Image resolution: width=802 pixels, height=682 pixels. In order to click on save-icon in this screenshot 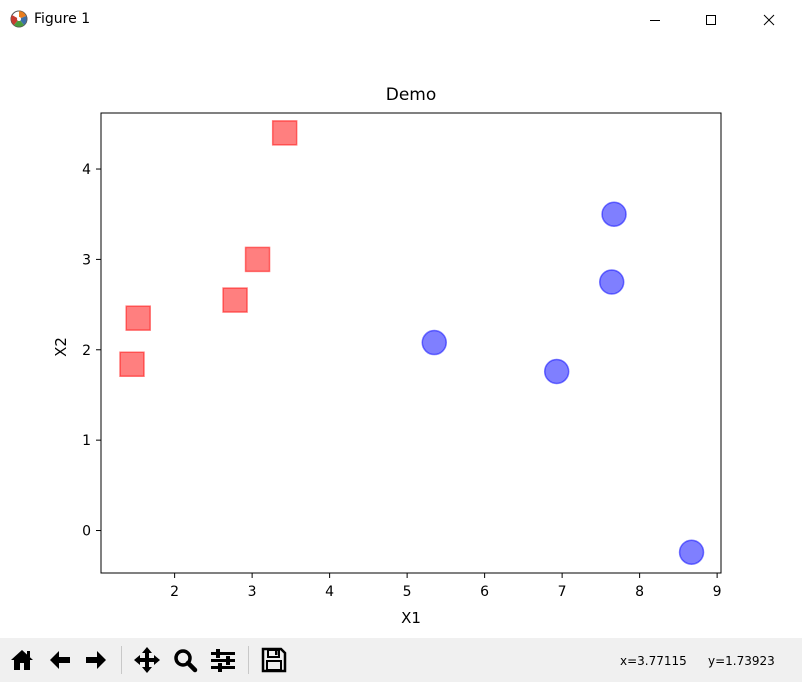, I will do `click(274, 660)`.